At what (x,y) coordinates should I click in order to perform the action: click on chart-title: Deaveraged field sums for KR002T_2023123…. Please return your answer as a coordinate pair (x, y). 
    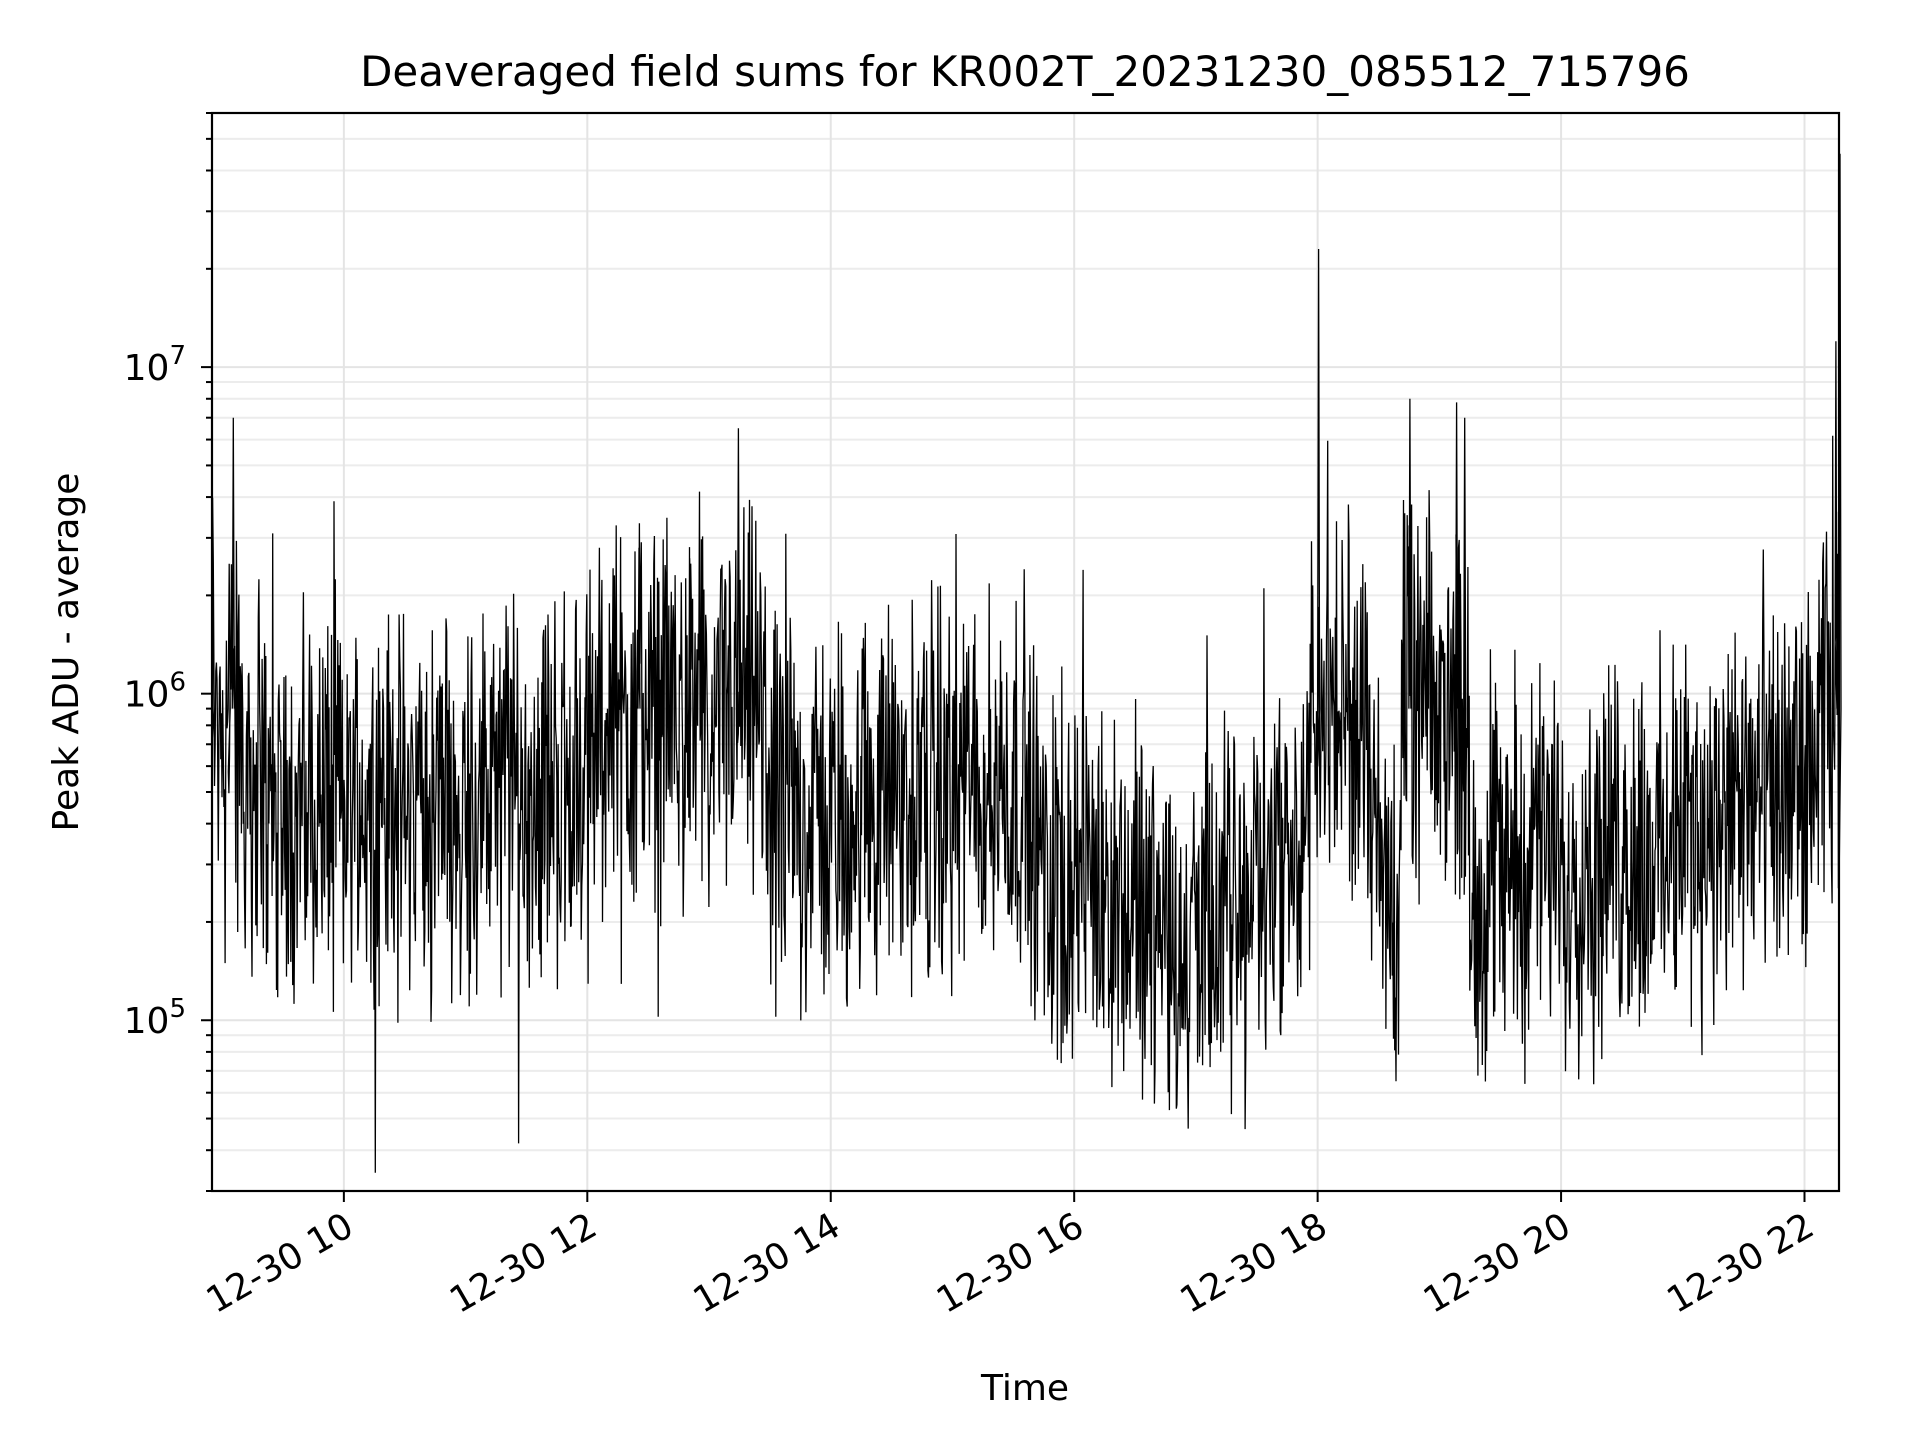
    Looking at the image, I should click on (1025, 71).